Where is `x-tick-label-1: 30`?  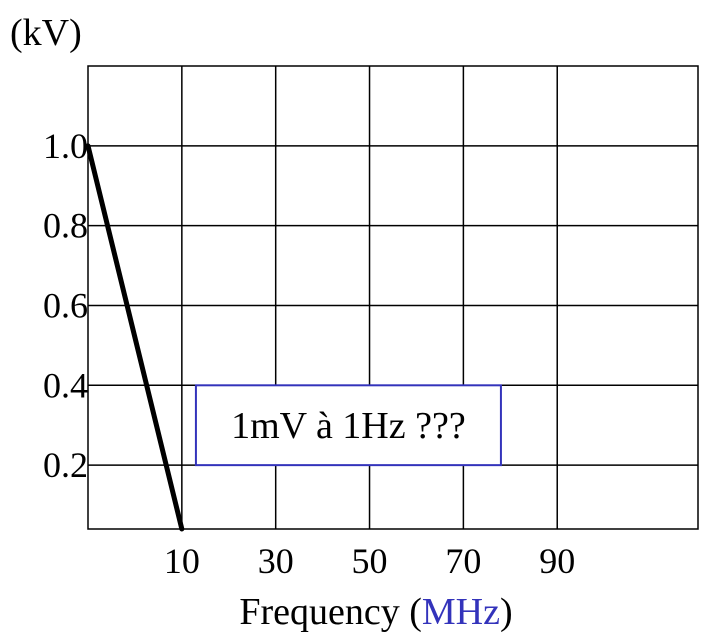 x-tick-label-1: 30 is located at coordinates (276, 561).